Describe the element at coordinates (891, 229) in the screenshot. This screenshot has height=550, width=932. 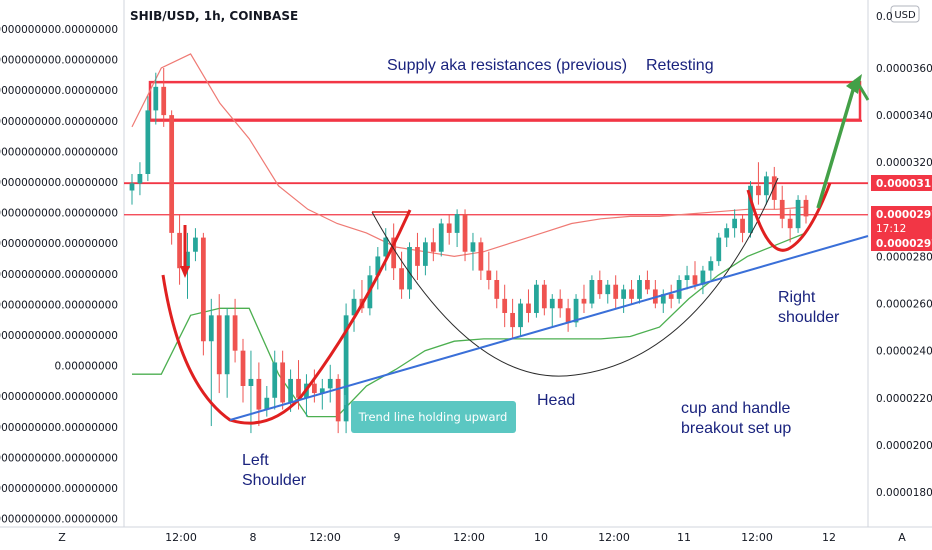
I see `price-label-countdown: 17:12` at that location.